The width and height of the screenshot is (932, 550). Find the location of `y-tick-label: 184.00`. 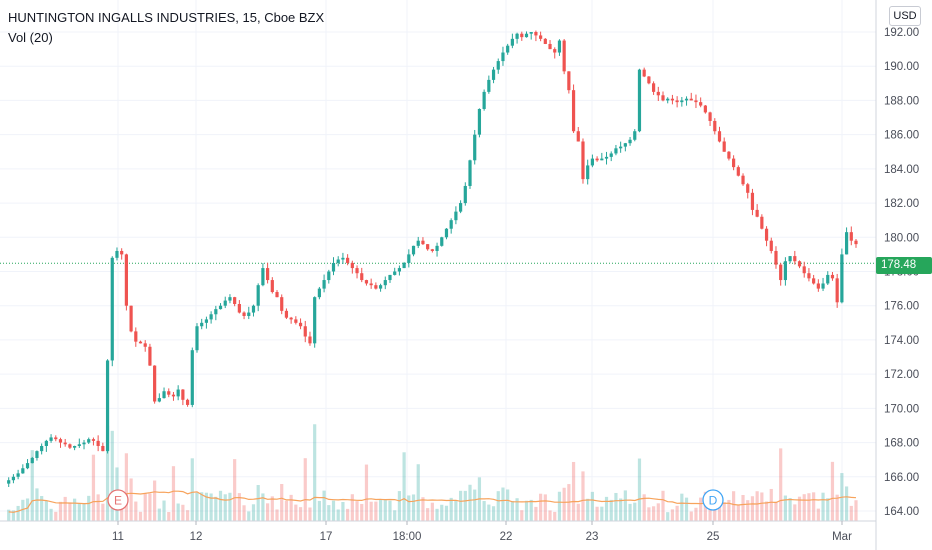

y-tick-label: 184.00 is located at coordinates (901, 170).